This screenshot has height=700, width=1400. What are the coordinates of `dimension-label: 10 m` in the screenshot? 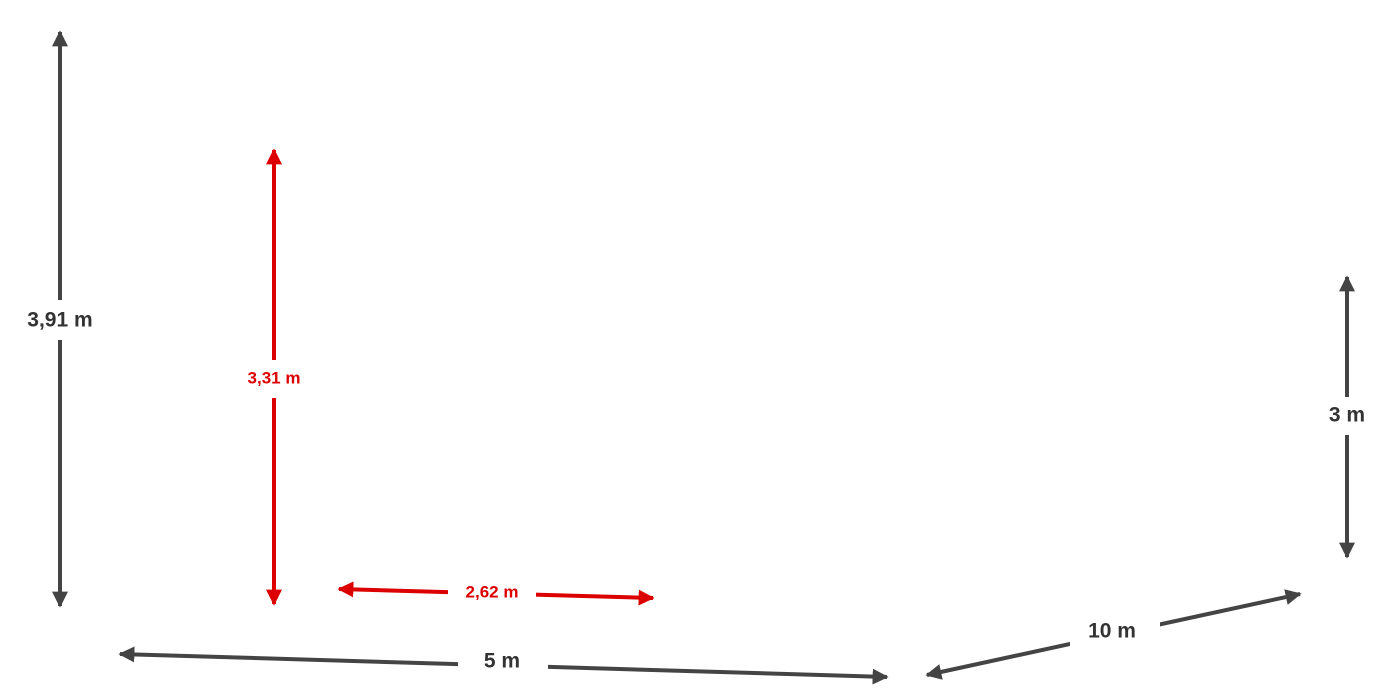 It's located at (1112, 631).